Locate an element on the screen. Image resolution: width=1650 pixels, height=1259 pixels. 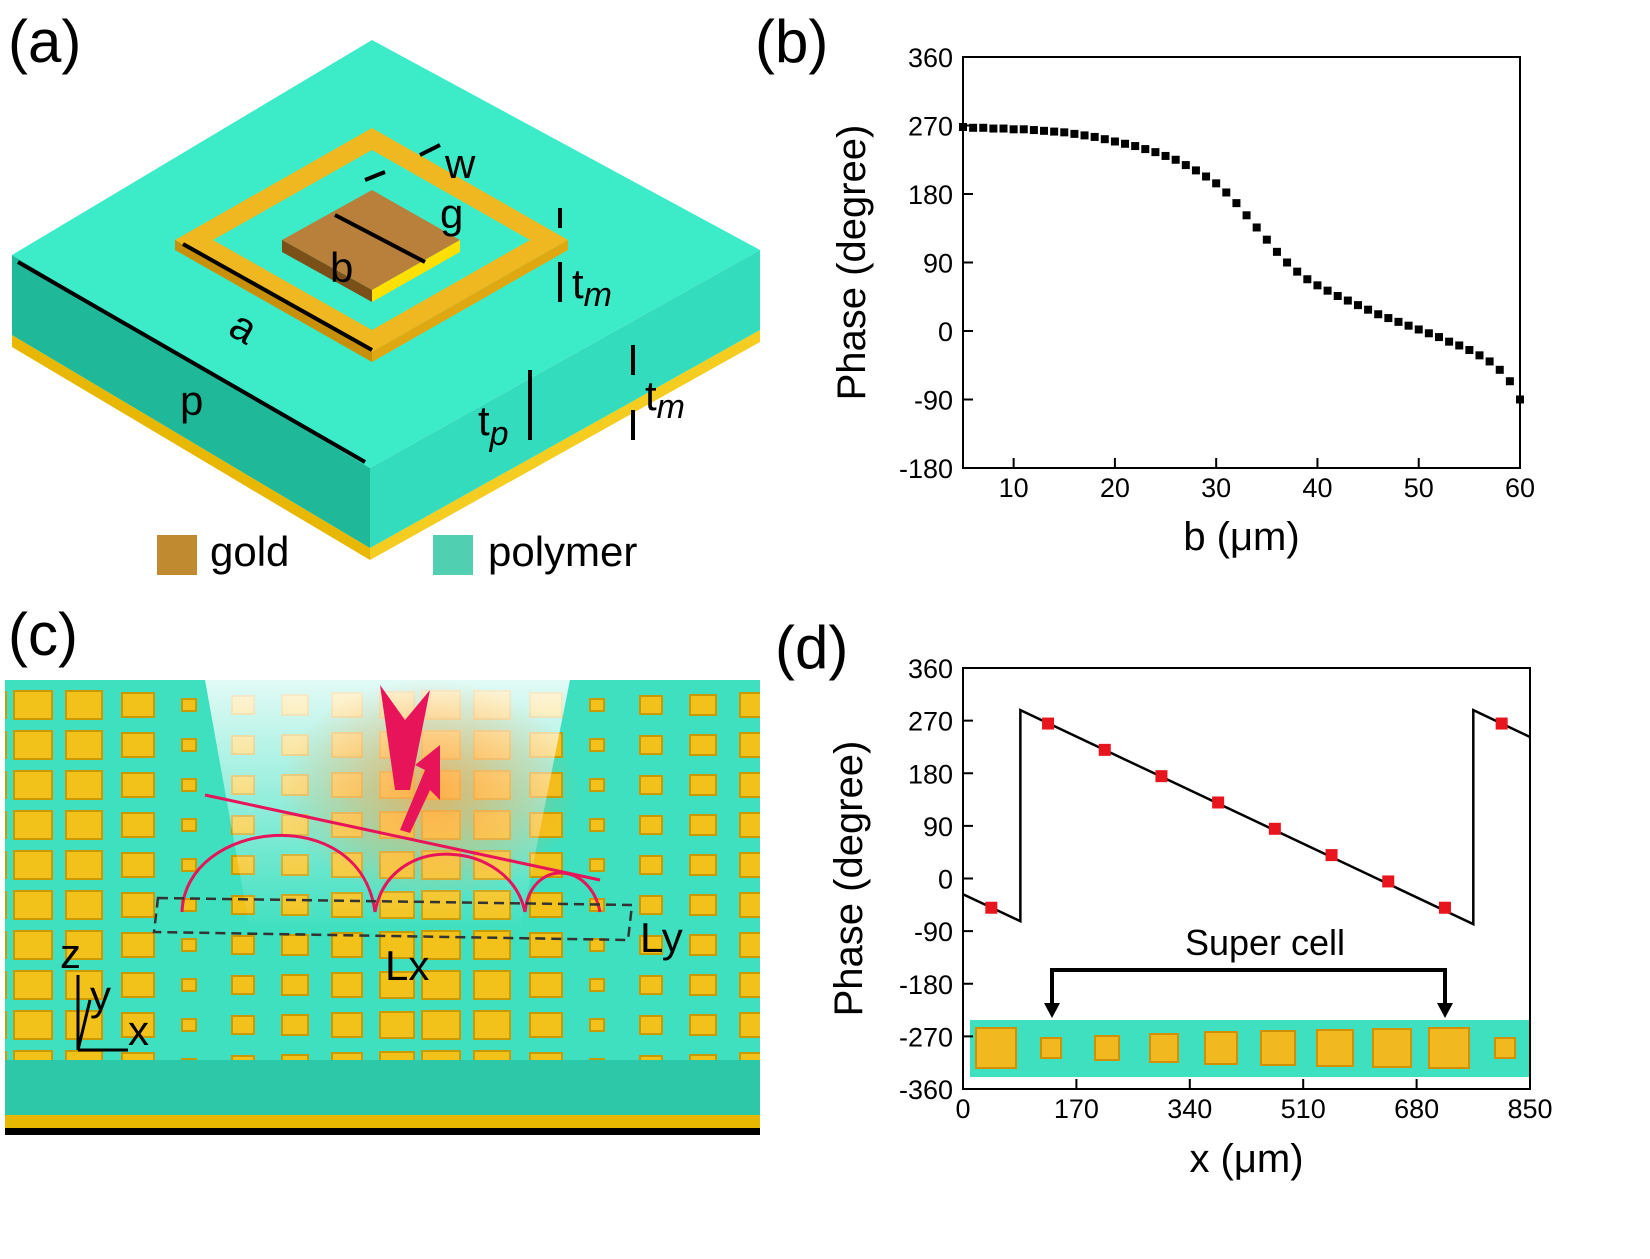
incident-arrow is located at coordinates (405, 737).